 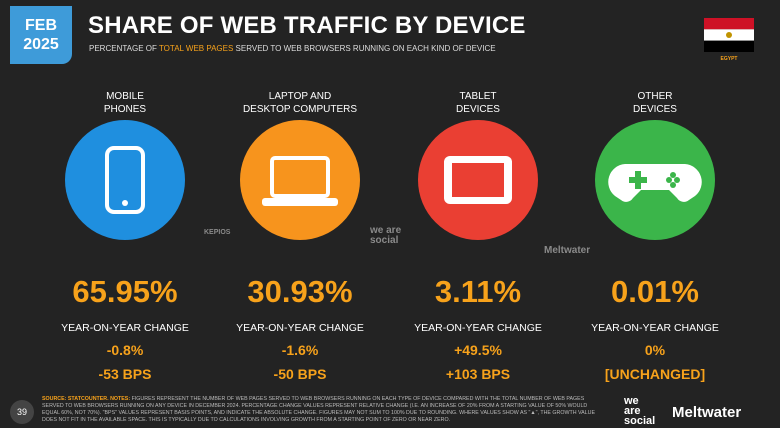 I want to click on change-bps: -50 BPS, so click(x=300, y=374).